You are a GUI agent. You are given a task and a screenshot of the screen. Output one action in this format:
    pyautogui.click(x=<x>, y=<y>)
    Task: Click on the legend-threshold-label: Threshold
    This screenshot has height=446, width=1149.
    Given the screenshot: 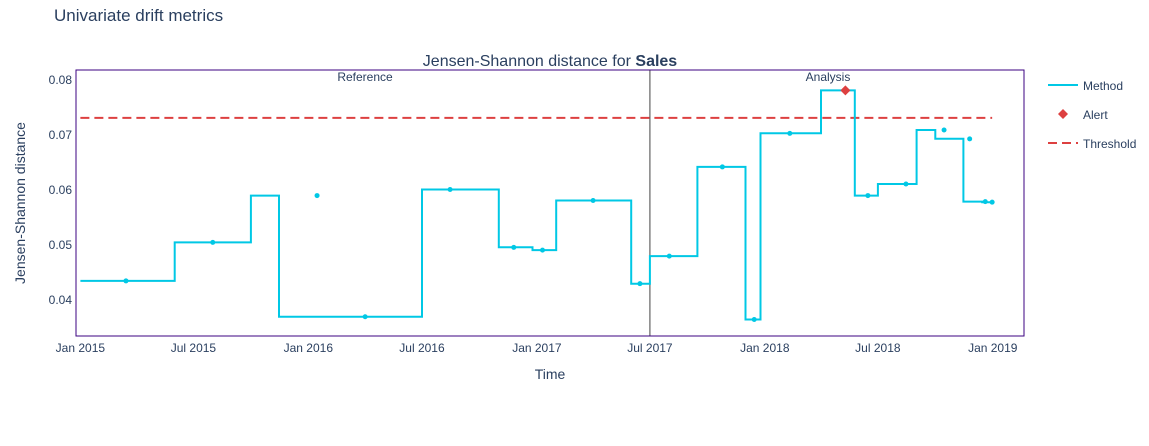 What is the action you would take?
    pyautogui.click(x=1109, y=144)
    